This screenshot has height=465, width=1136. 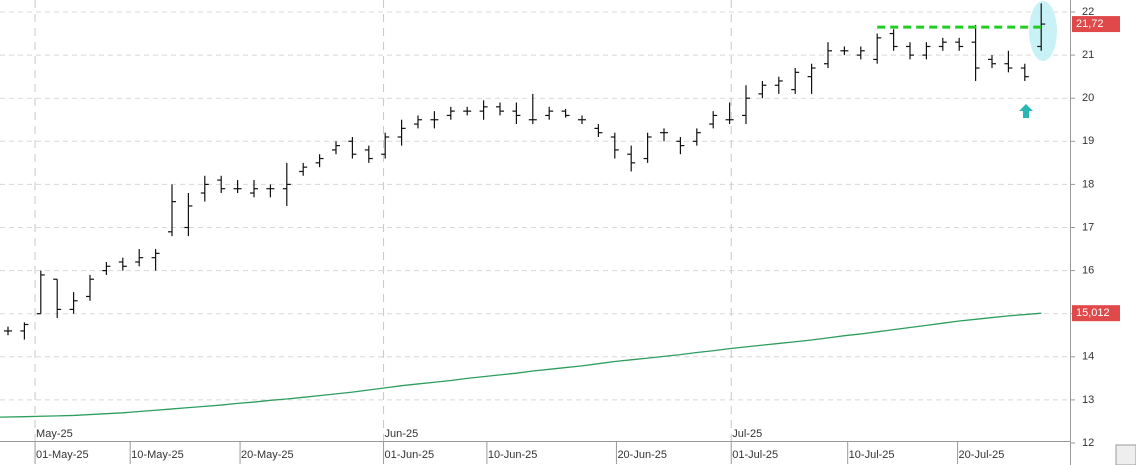 I want to click on y-tick-label: 17, so click(x=1088, y=227).